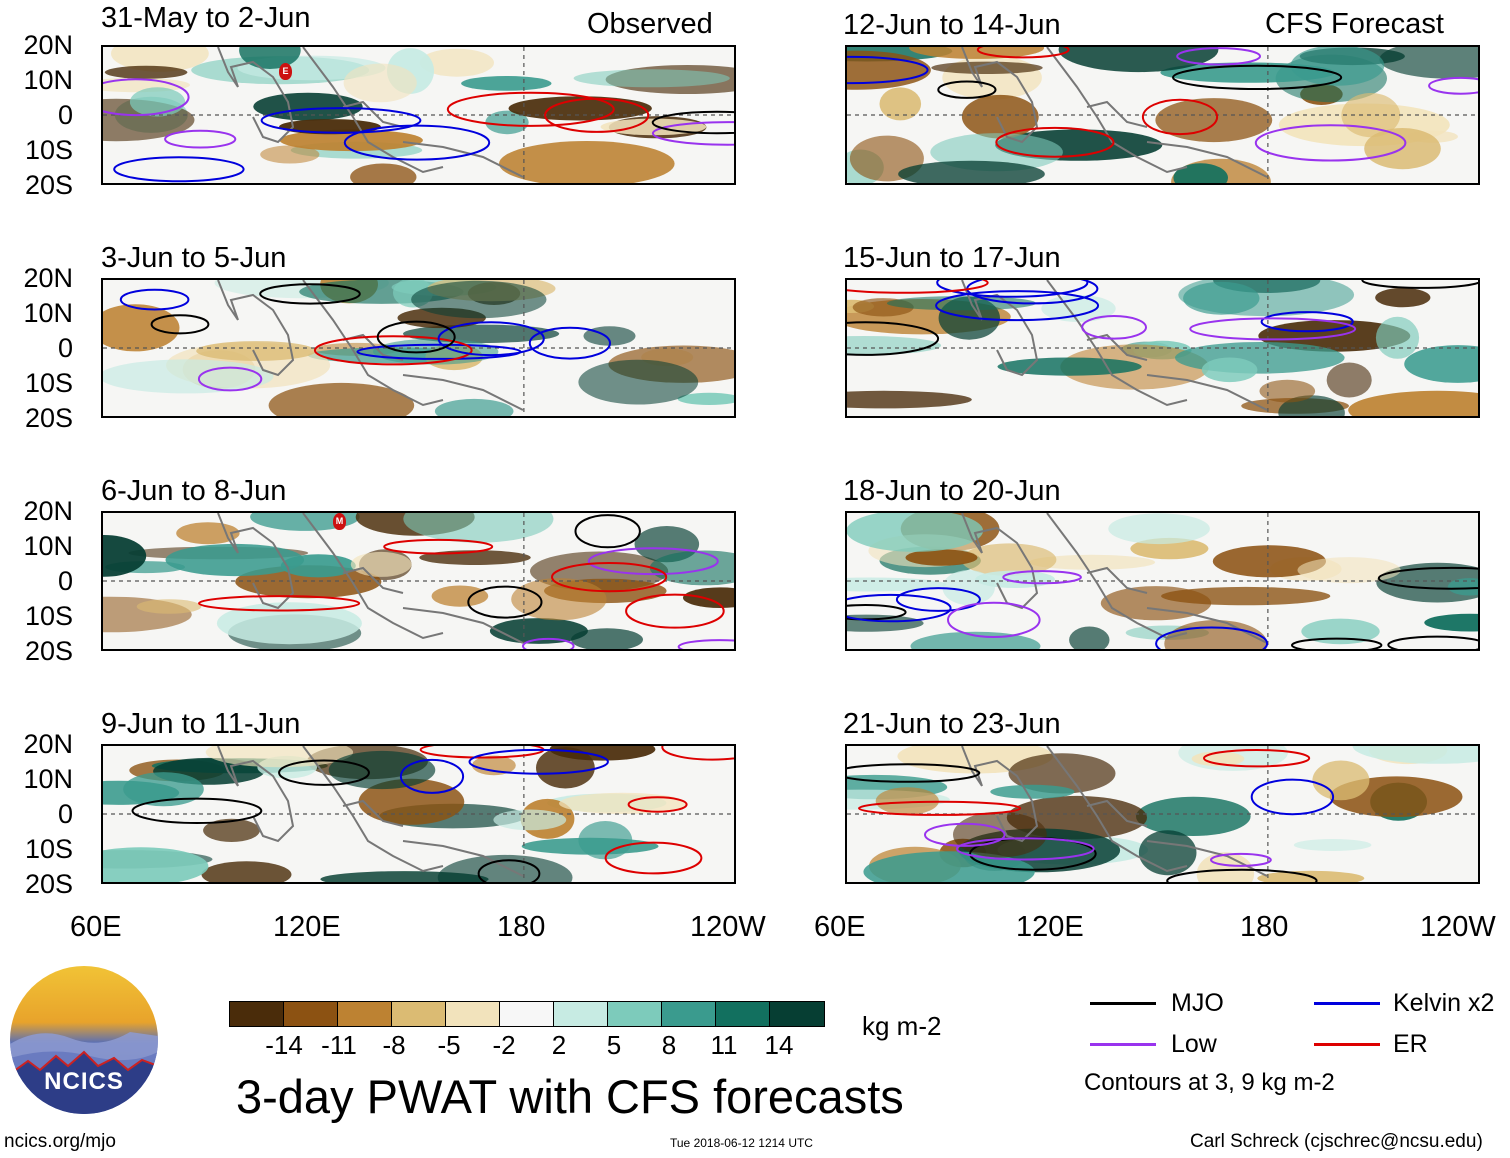 This screenshot has height=1158, width=1510. Describe the element at coordinates (1050, 927) in the screenshot. I see `x-label: 120E` at that location.